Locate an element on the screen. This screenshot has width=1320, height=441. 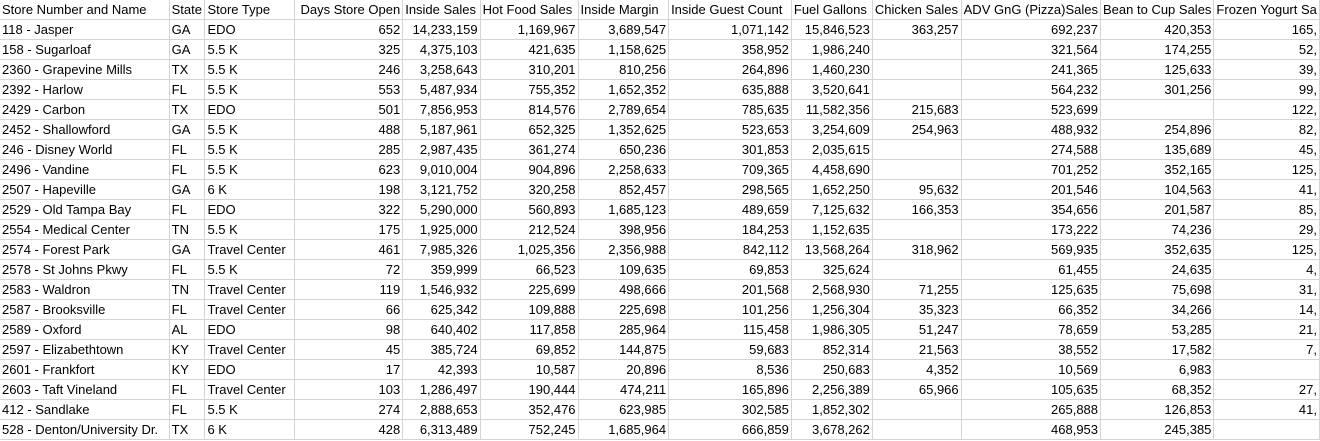
table-cell: 74,236 is located at coordinates (1157, 229).